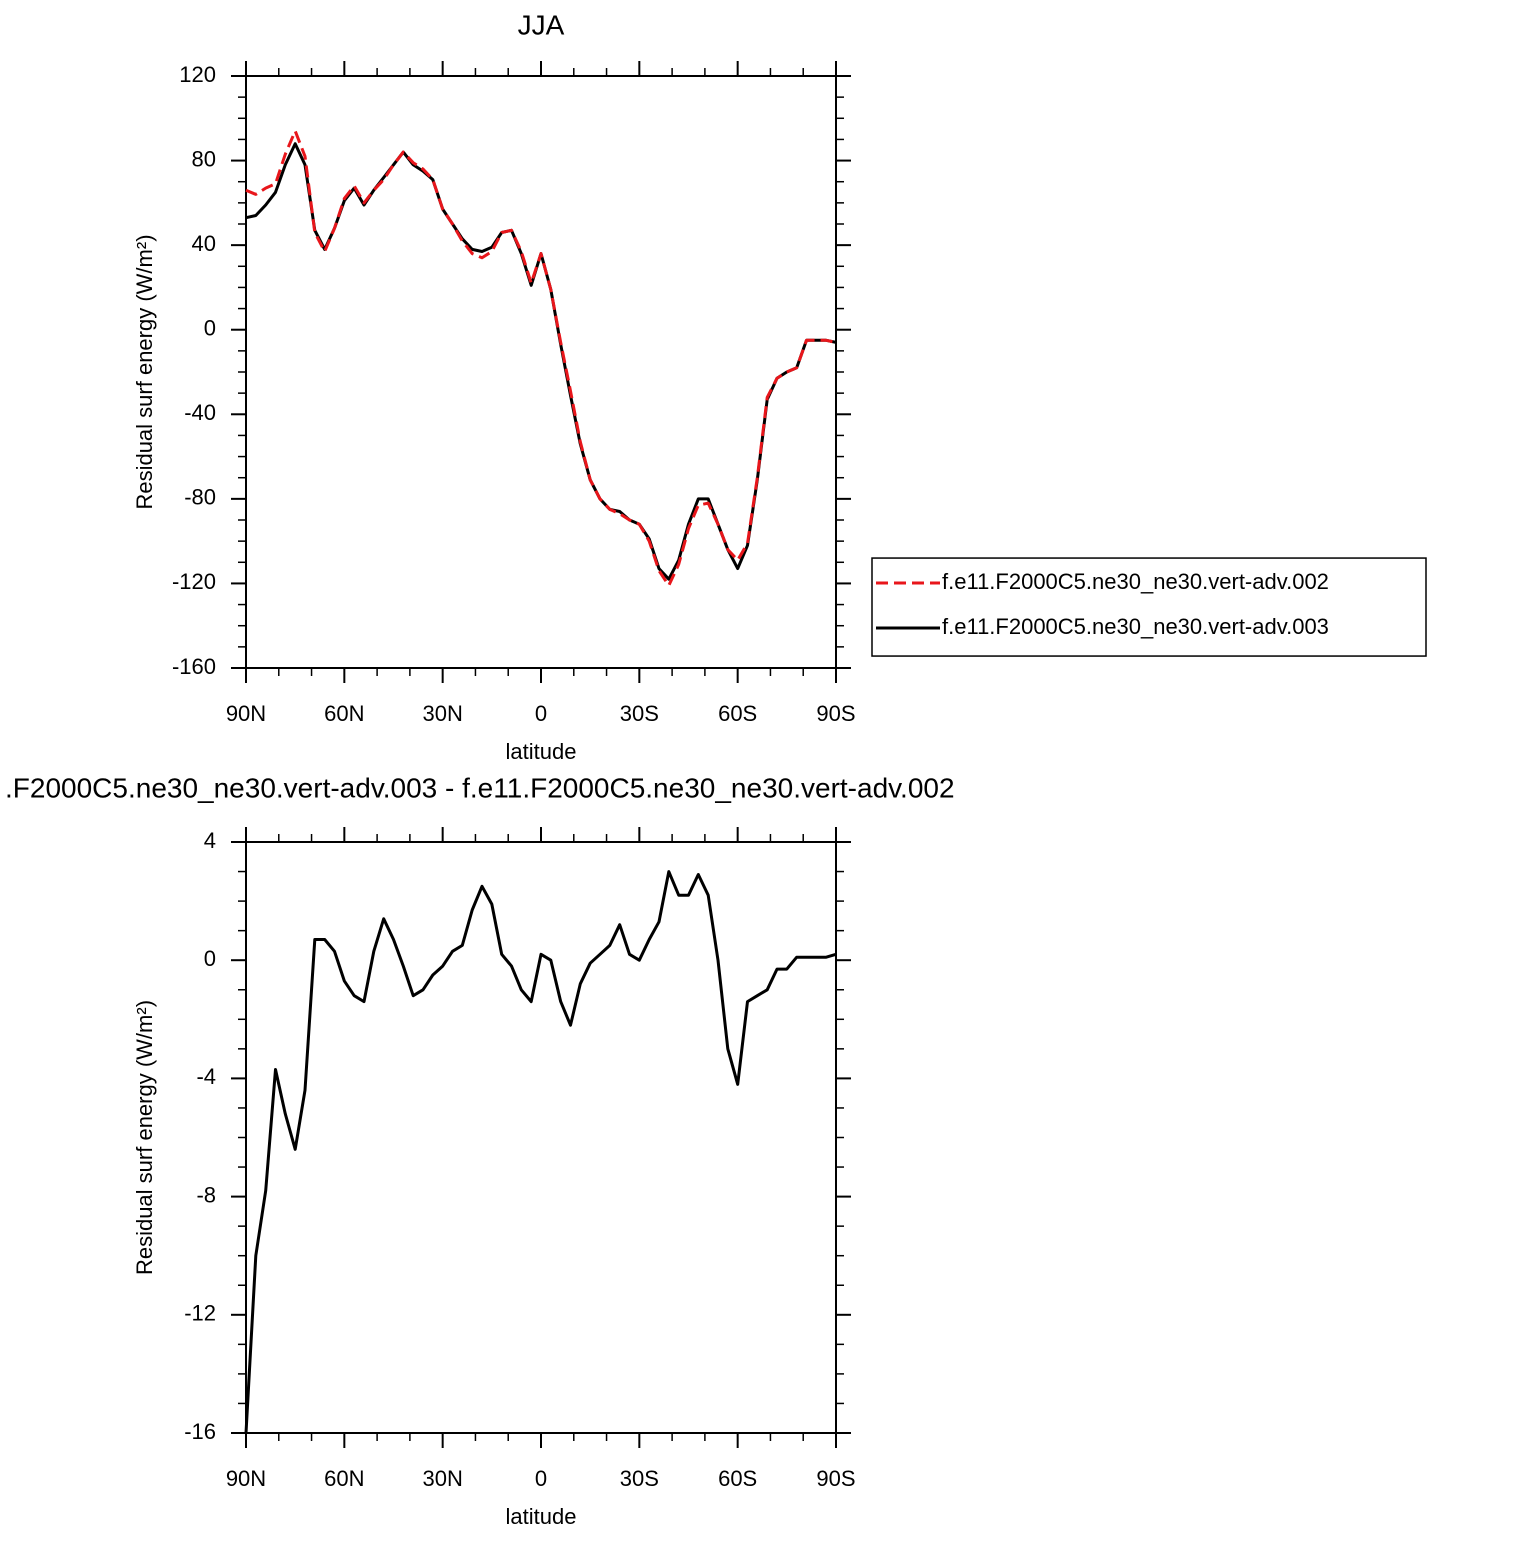 This screenshot has height=1541, width=1533. I want to click on y-tick-label: -40, so click(200, 412).